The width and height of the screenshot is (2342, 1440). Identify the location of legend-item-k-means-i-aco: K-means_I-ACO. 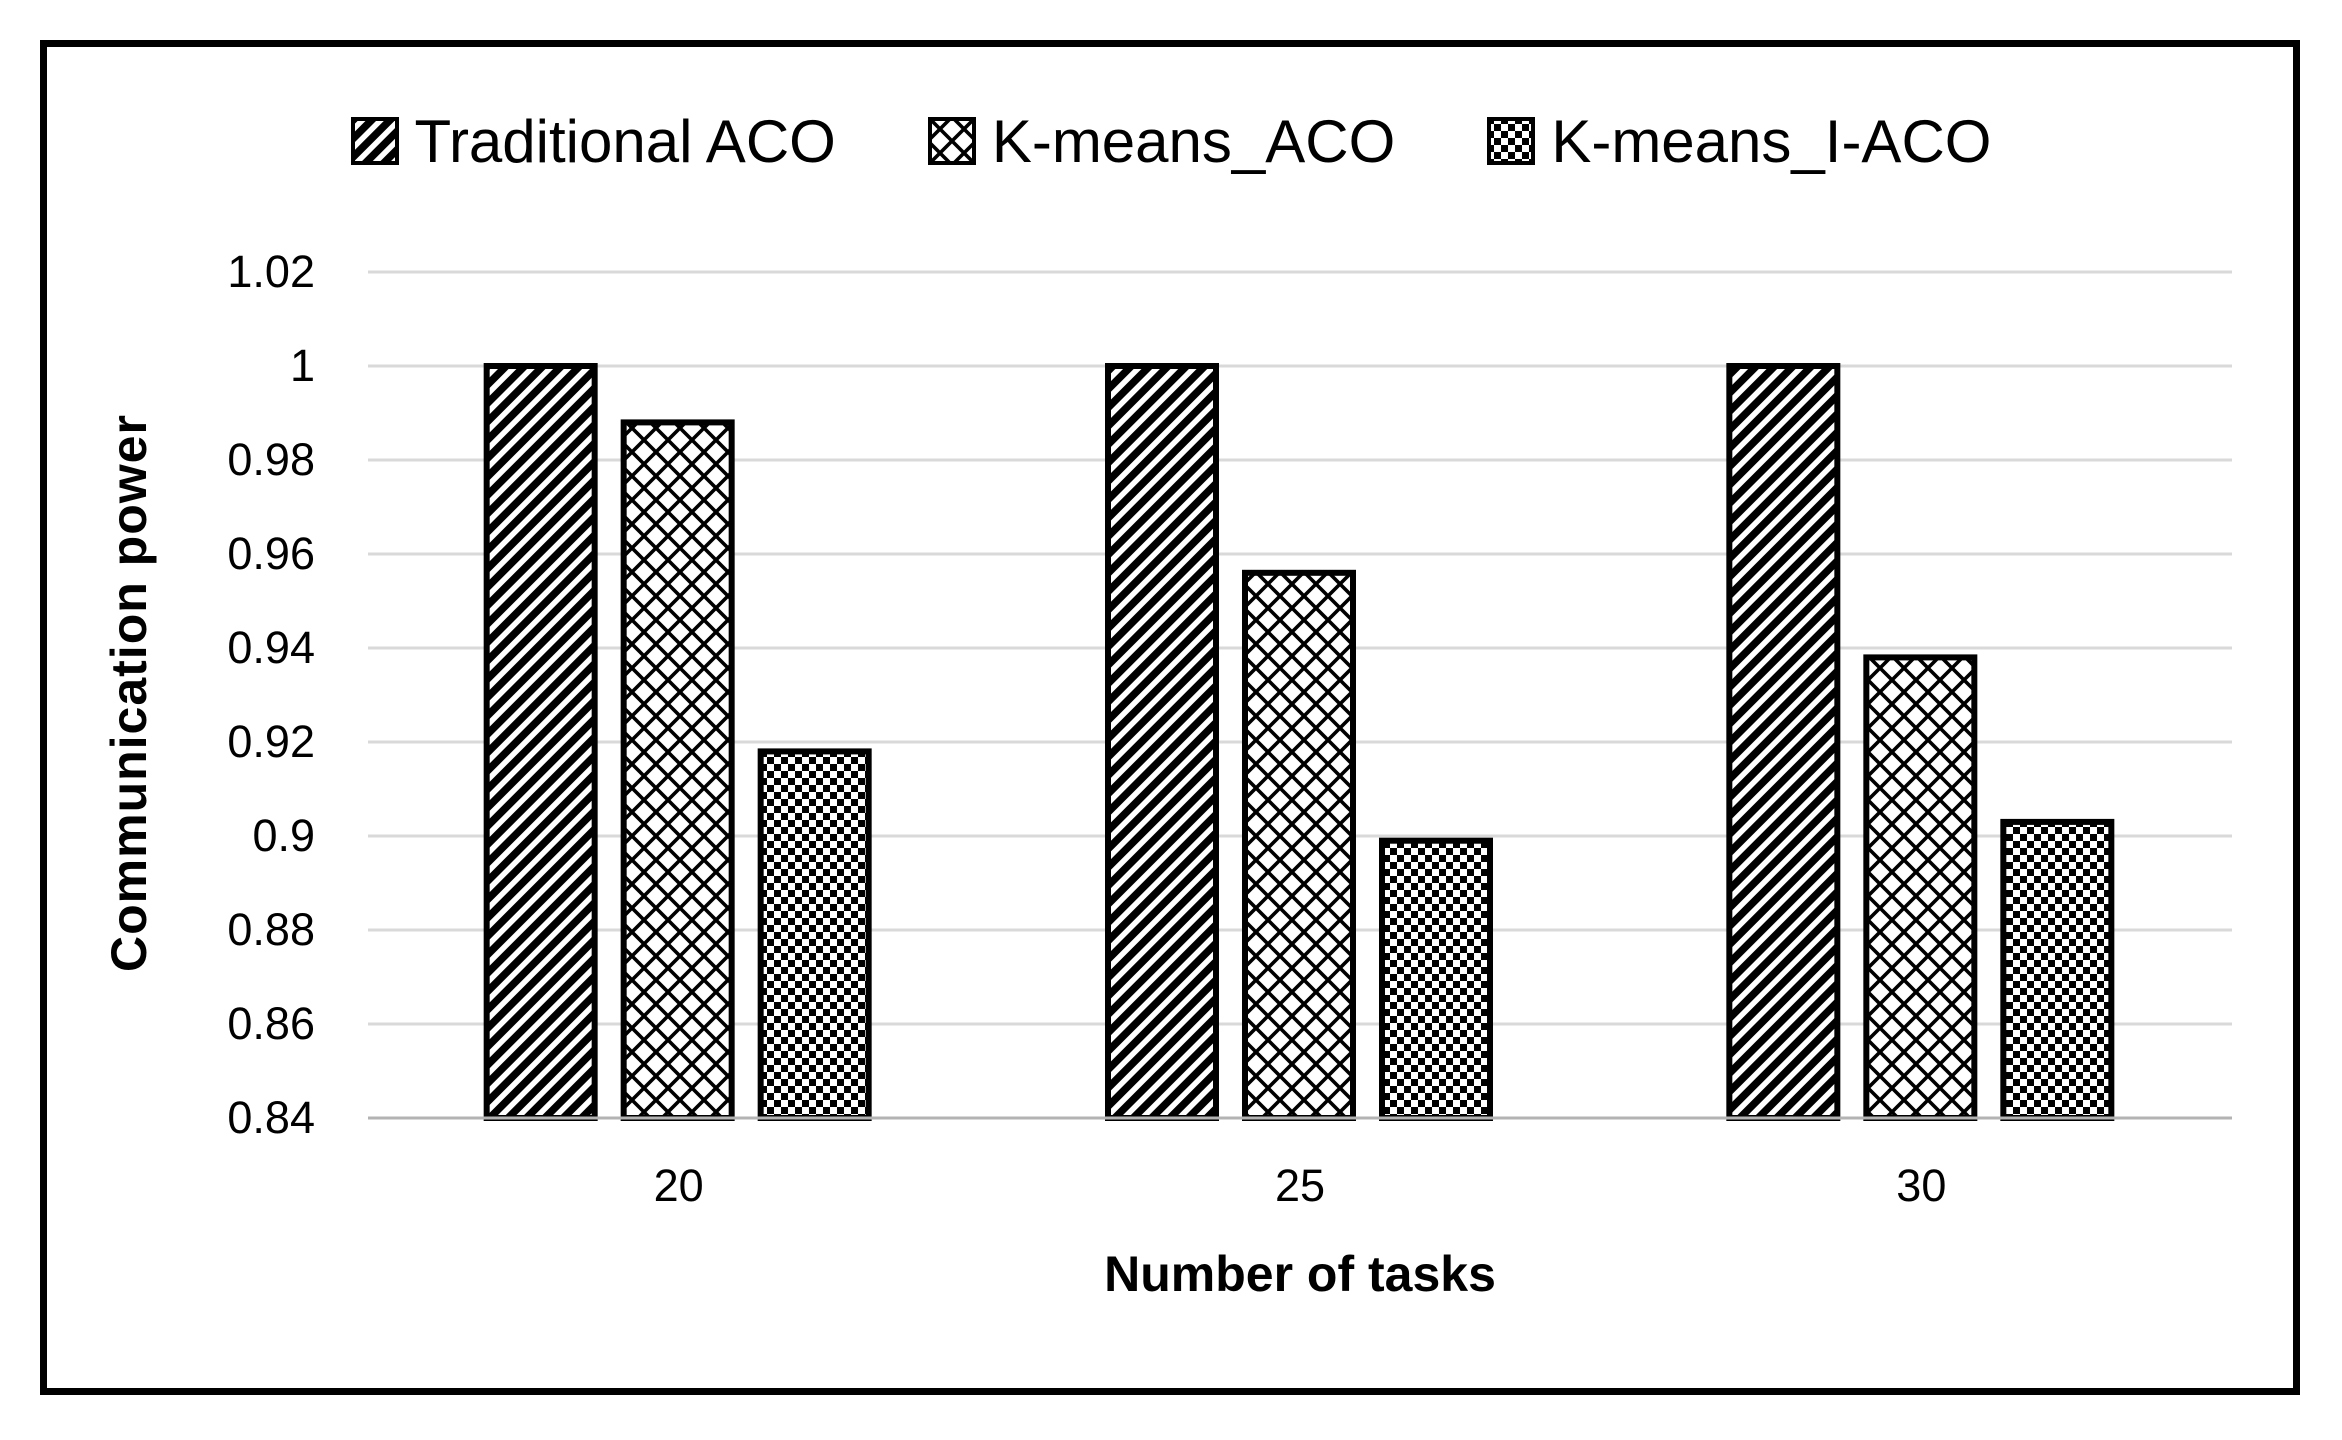
(1739, 141).